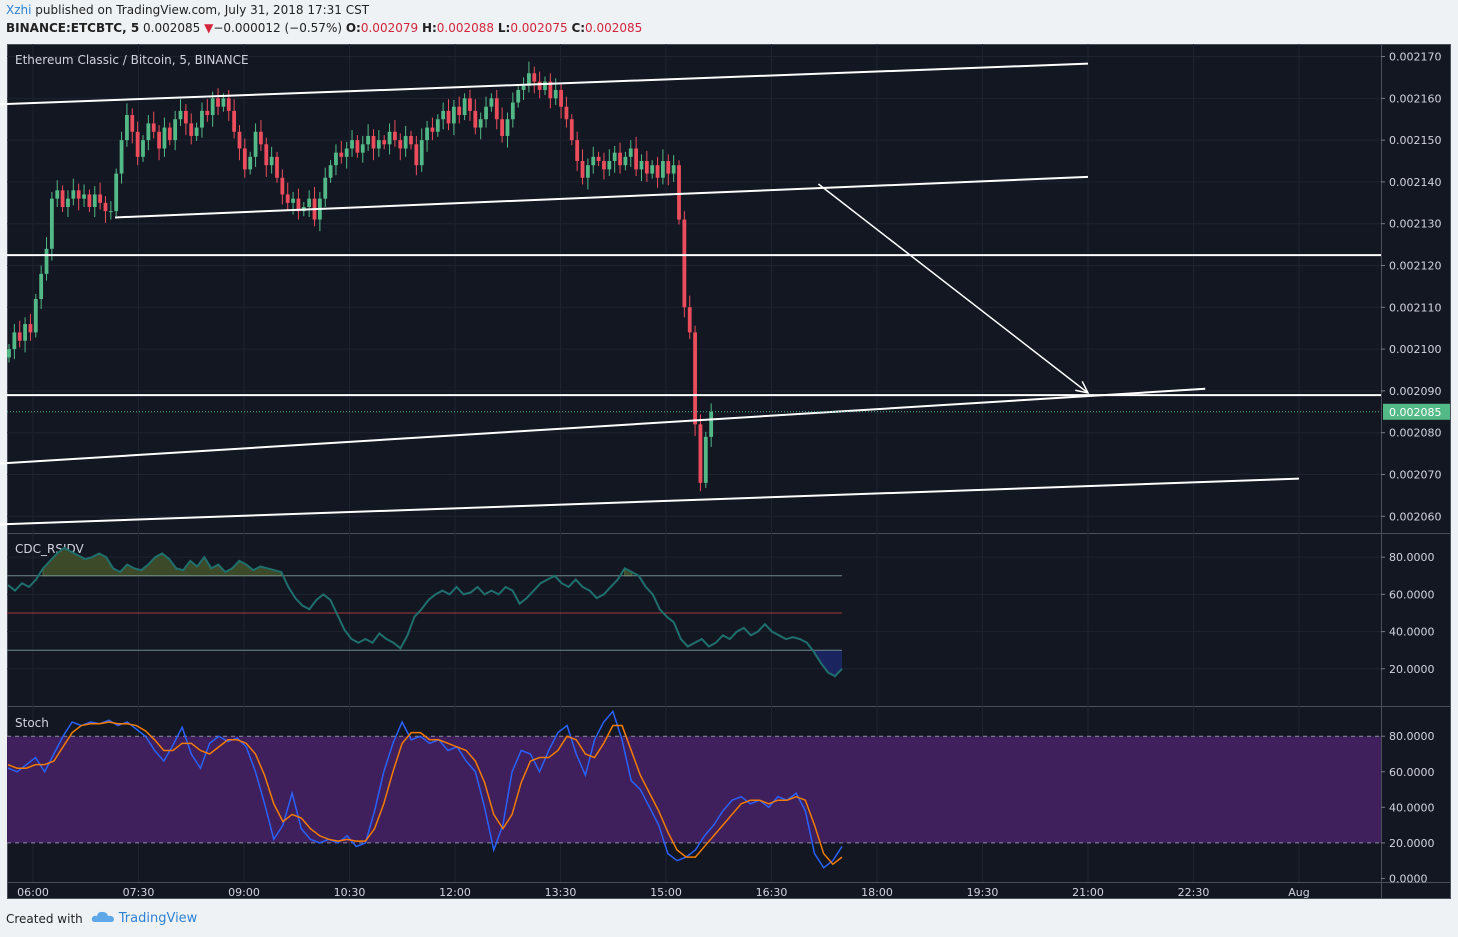 The width and height of the screenshot is (1458, 937). Describe the element at coordinates (504, 28) in the screenshot. I see `low-label: L:` at that location.